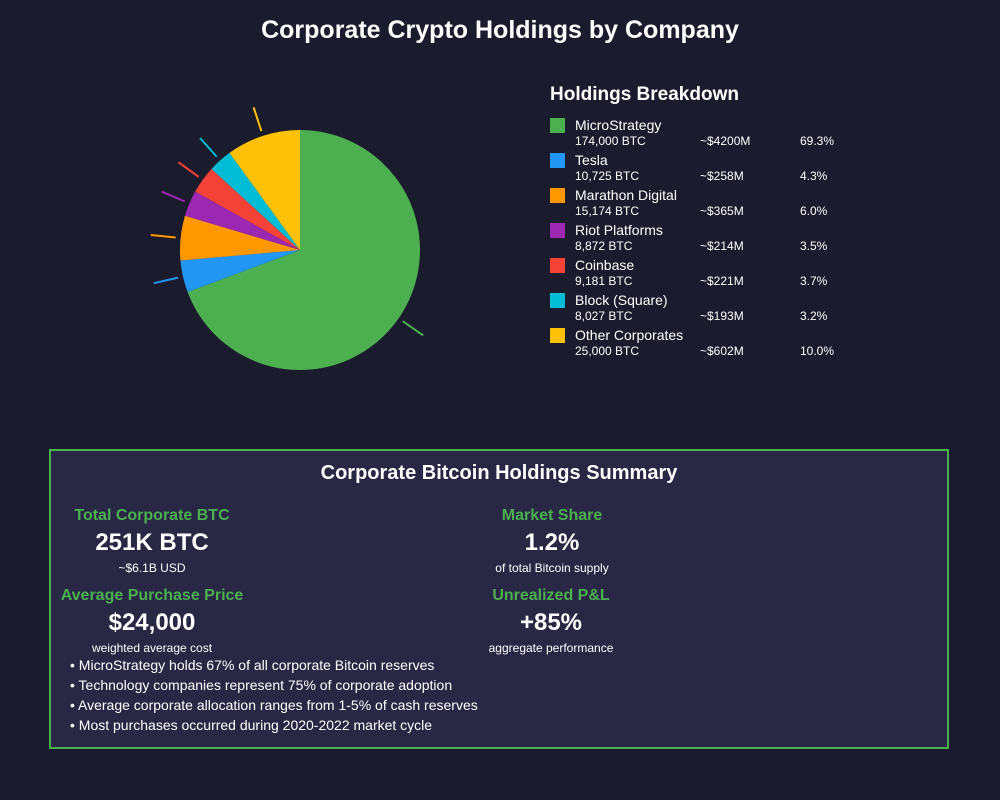 This screenshot has height=800, width=1000. What do you see at coordinates (626, 195) in the screenshot?
I see `legend-name: Marathon Digital` at bounding box center [626, 195].